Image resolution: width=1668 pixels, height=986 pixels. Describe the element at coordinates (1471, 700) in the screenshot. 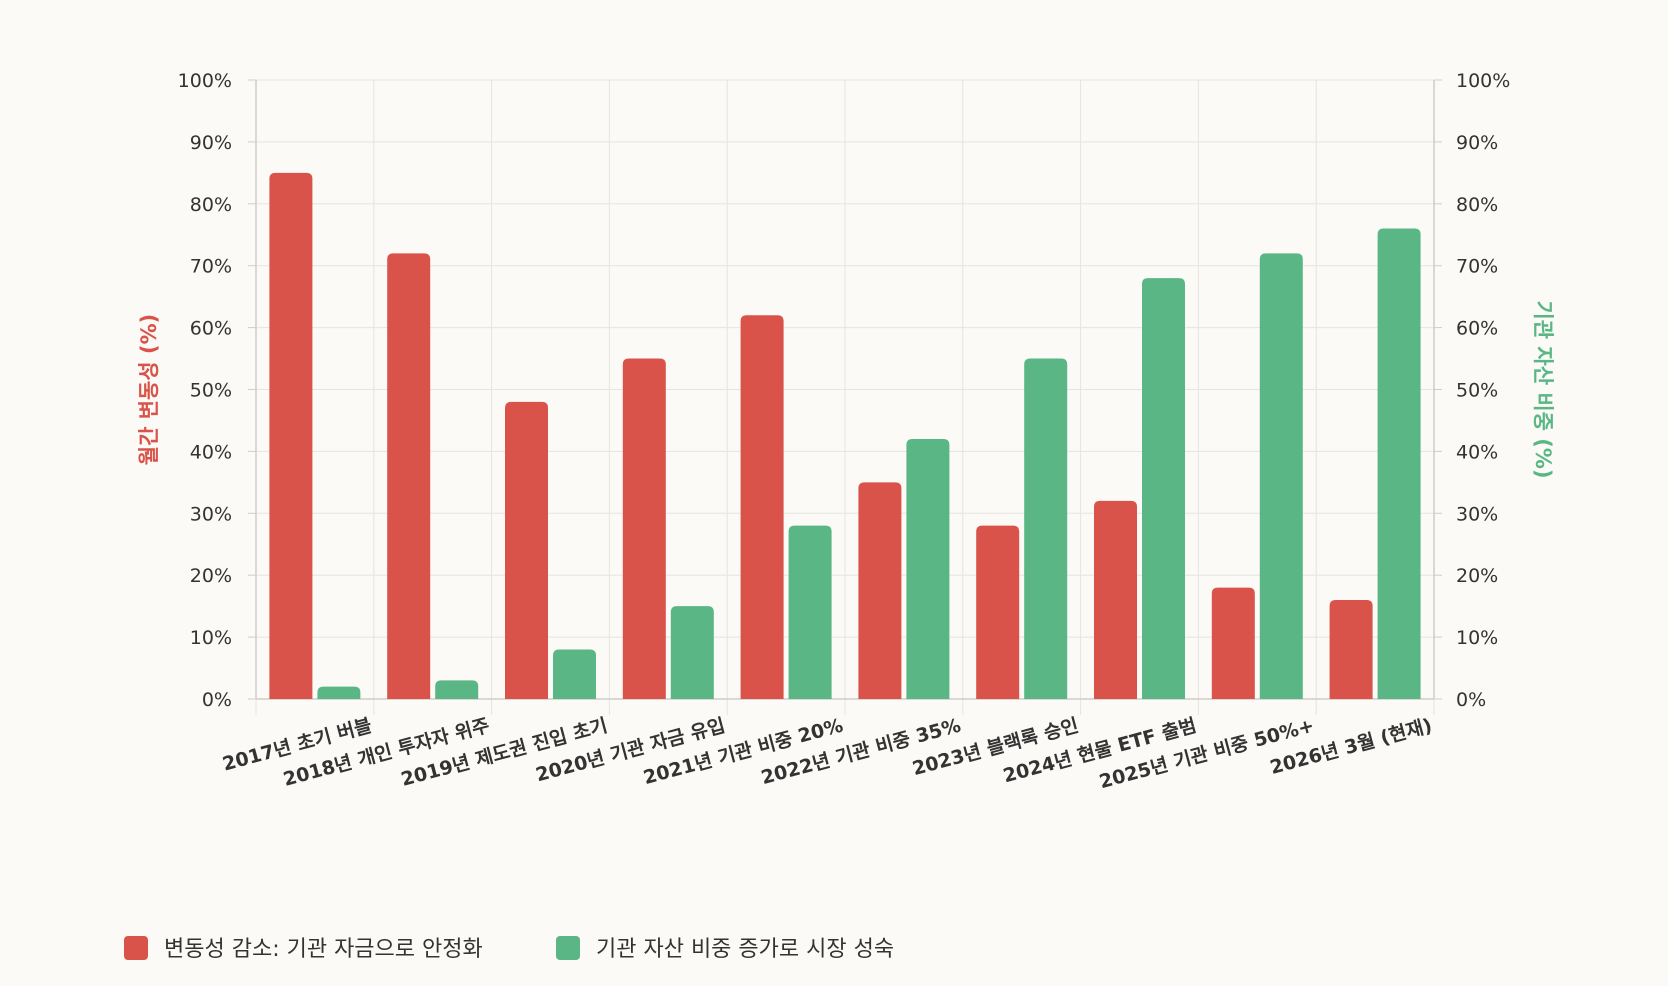

I see `y-tick-label-right: 0%` at that location.